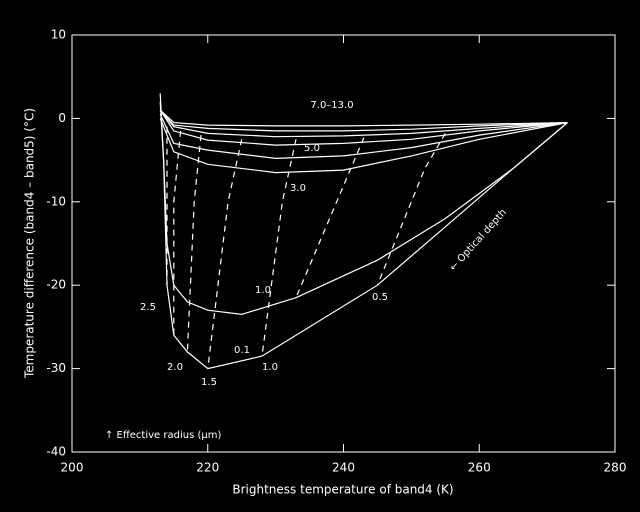 This screenshot has height=512, width=640. What do you see at coordinates (56, 368) in the screenshot?
I see `y-tick-label: -30` at bounding box center [56, 368].